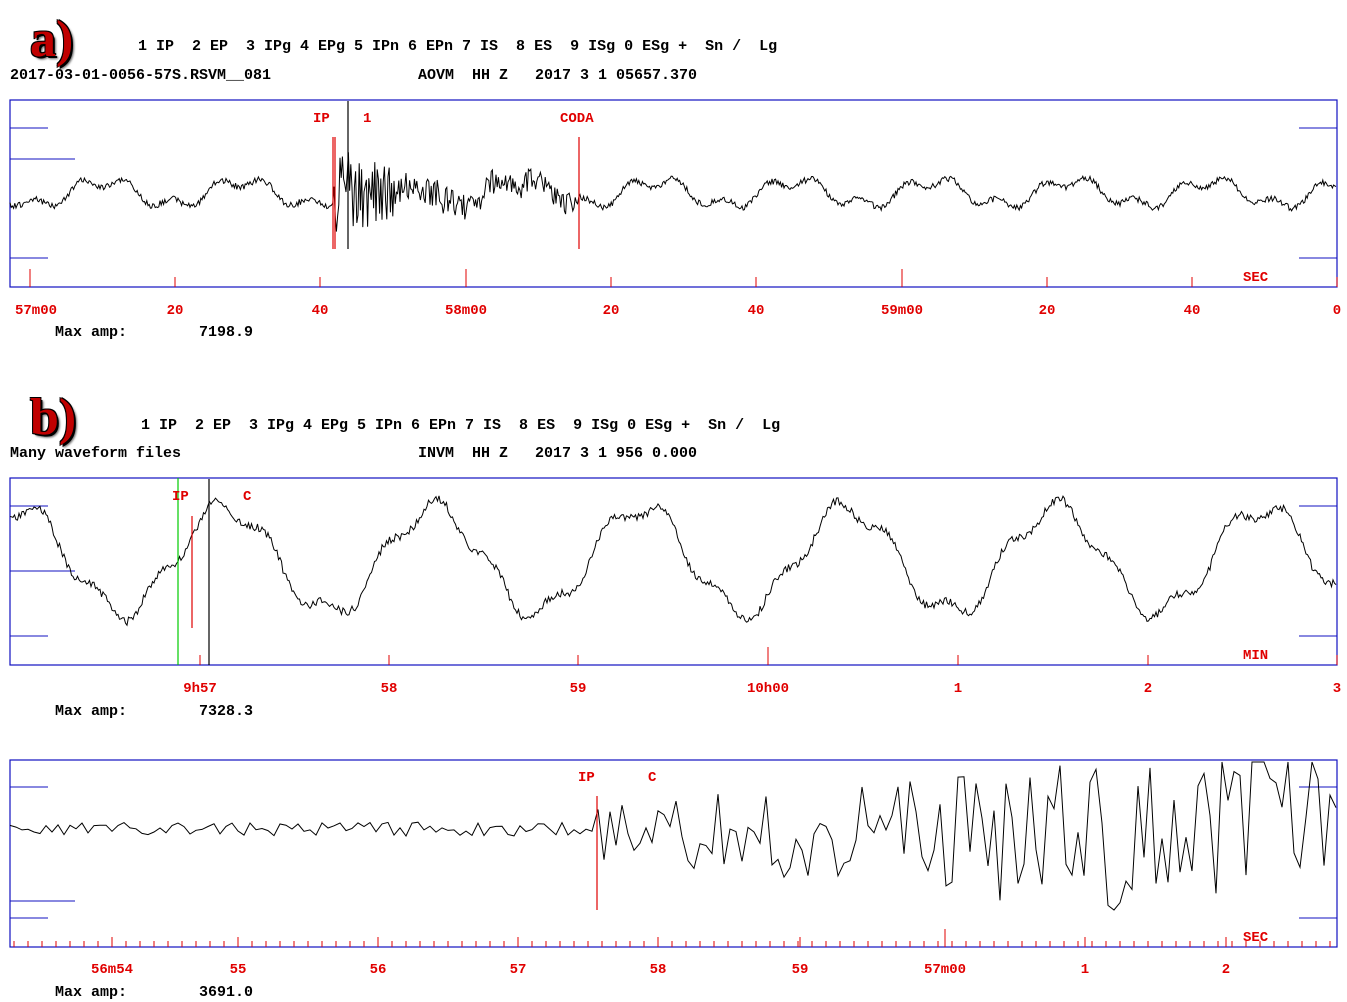  What do you see at coordinates (238, 970) in the screenshot?
I see `tick-label: 55` at bounding box center [238, 970].